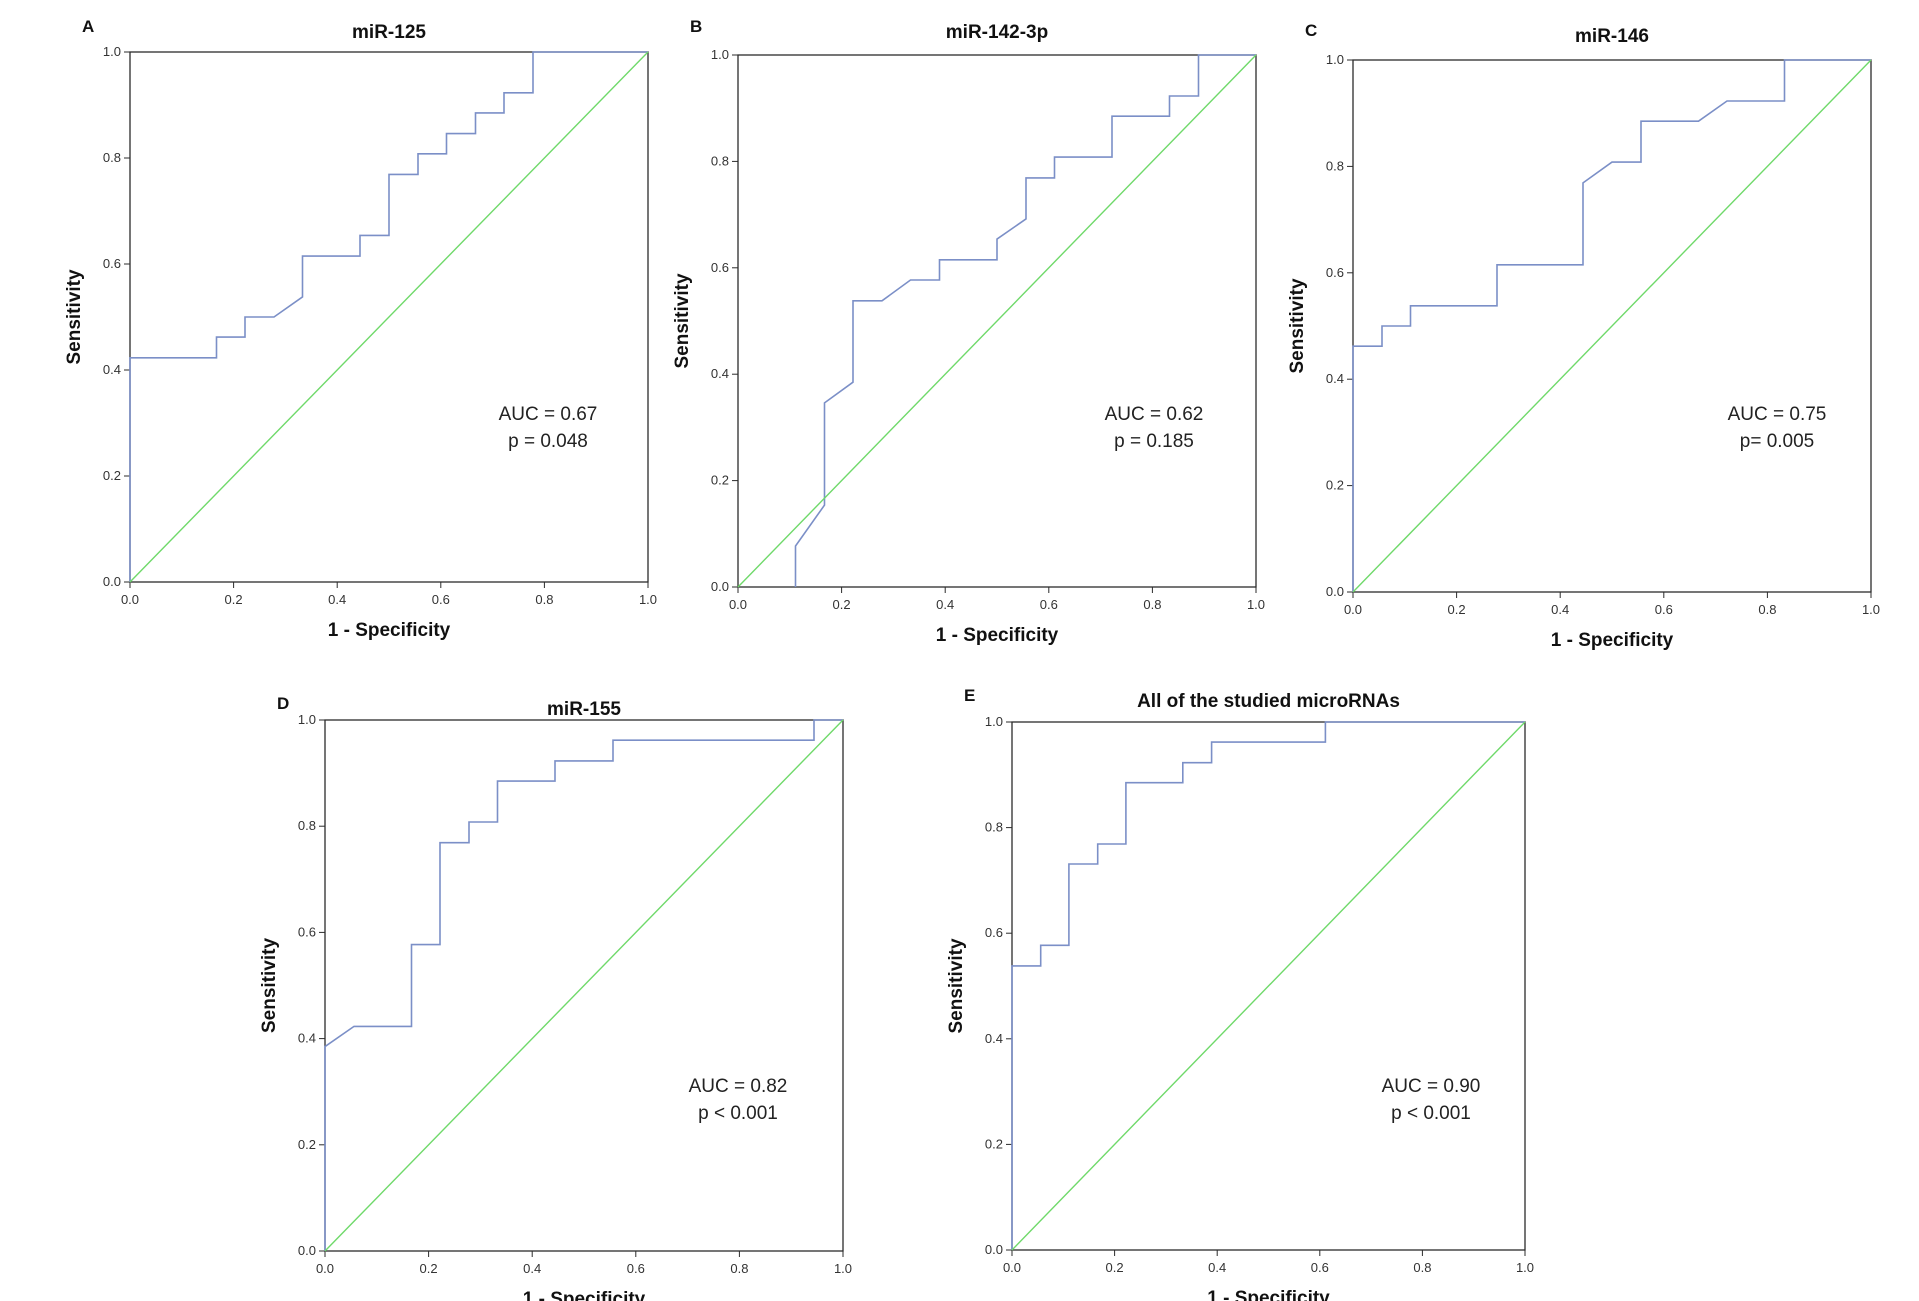  I want to click on panel-label: C, so click(1311, 30).